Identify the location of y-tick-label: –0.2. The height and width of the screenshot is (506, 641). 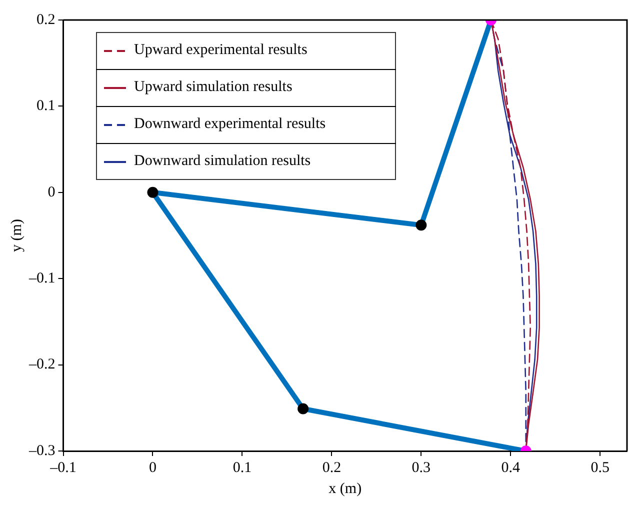
(42, 364).